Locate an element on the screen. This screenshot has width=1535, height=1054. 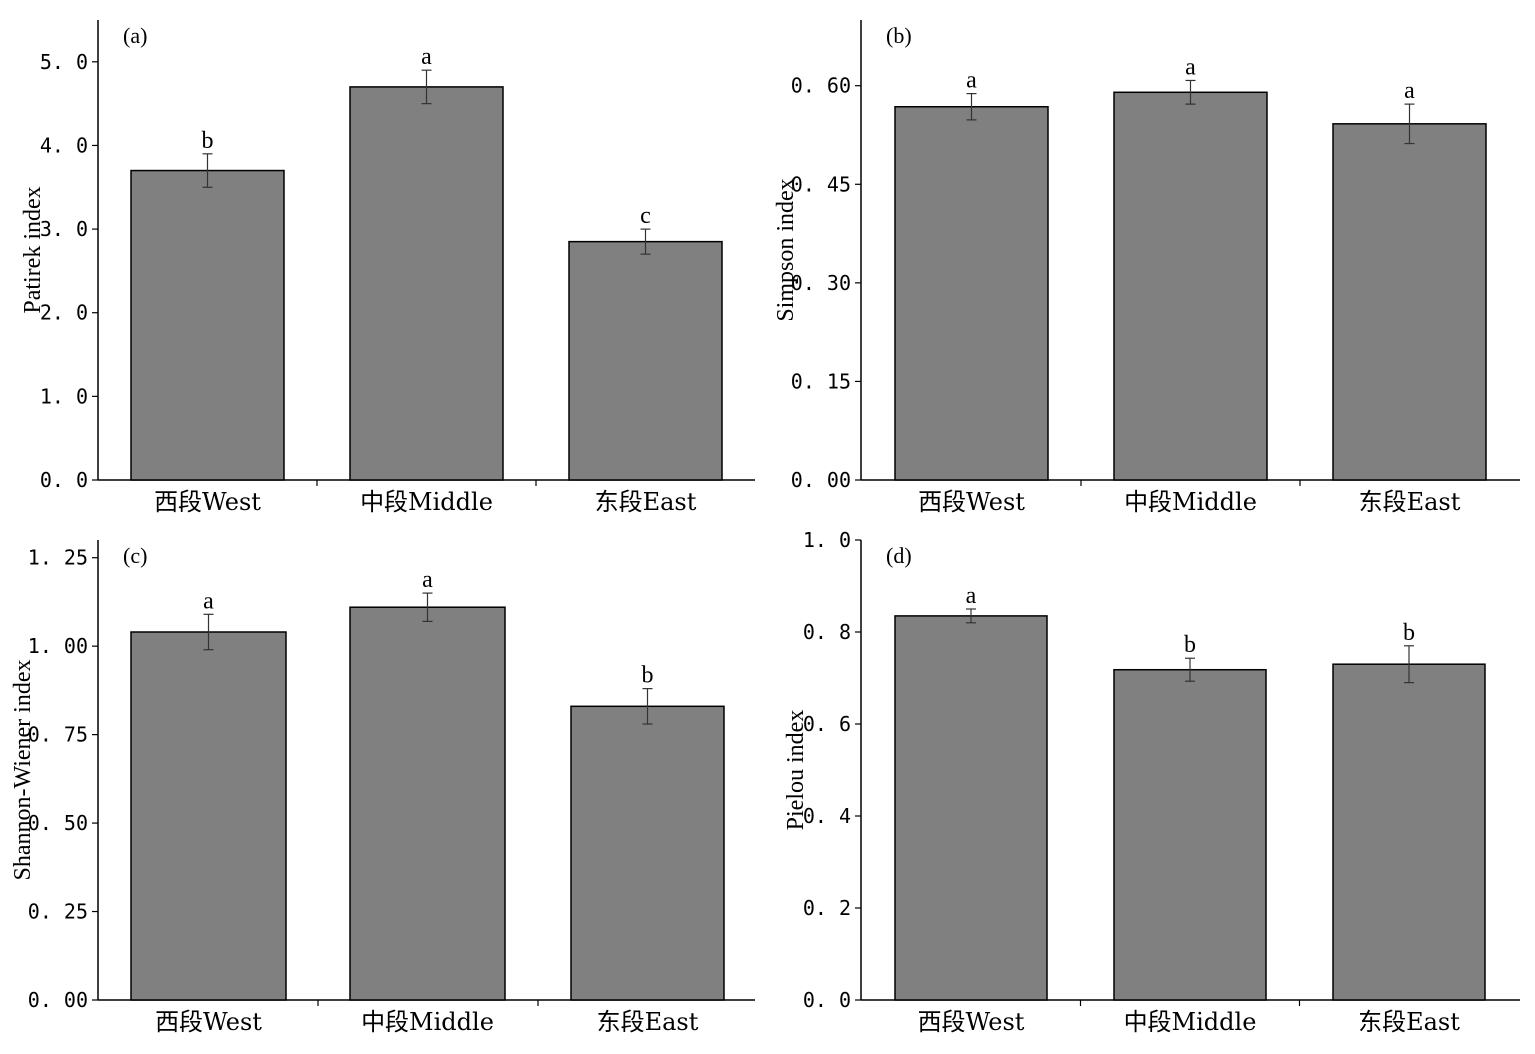
y-tick-label: 2. 0 is located at coordinates (64, 313).